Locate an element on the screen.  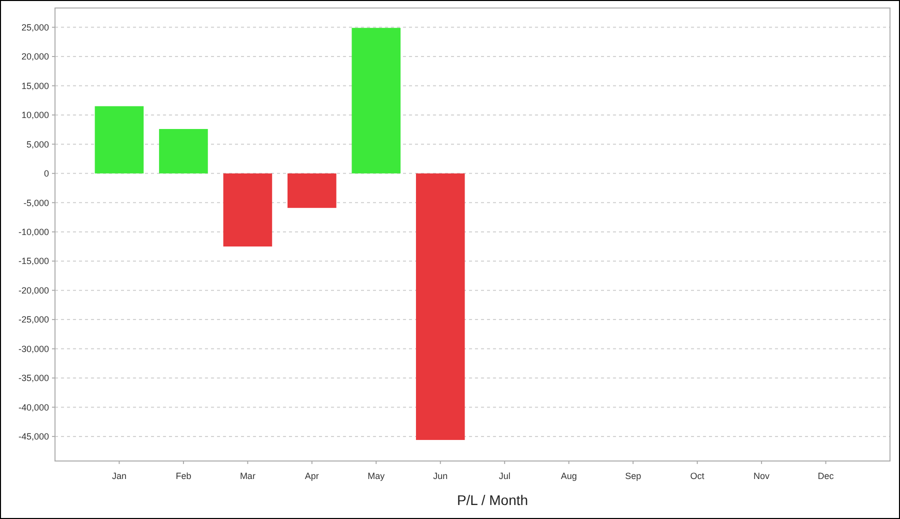
y-tick-label: -5,000 is located at coordinates (36, 203).